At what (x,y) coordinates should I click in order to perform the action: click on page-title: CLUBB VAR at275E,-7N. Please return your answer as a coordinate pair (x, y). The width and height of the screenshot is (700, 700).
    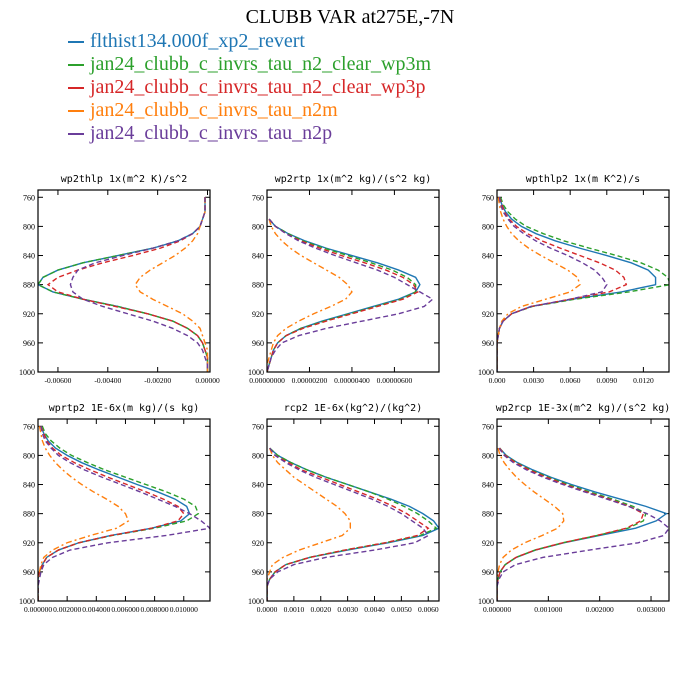
    Looking at the image, I should click on (350, 17).